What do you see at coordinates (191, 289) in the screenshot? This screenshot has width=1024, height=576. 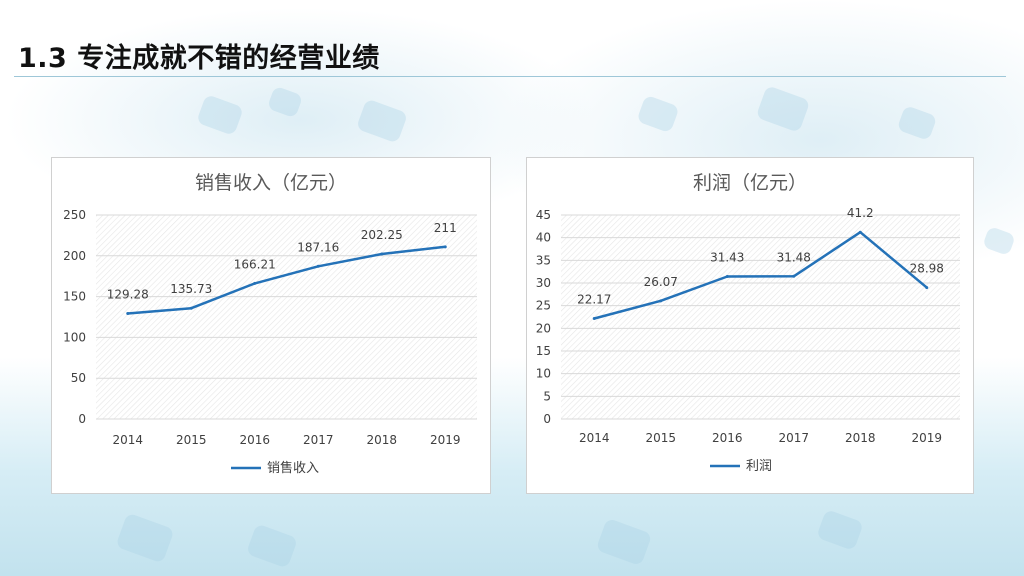 I see `data-label: 135.73` at bounding box center [191, 289].